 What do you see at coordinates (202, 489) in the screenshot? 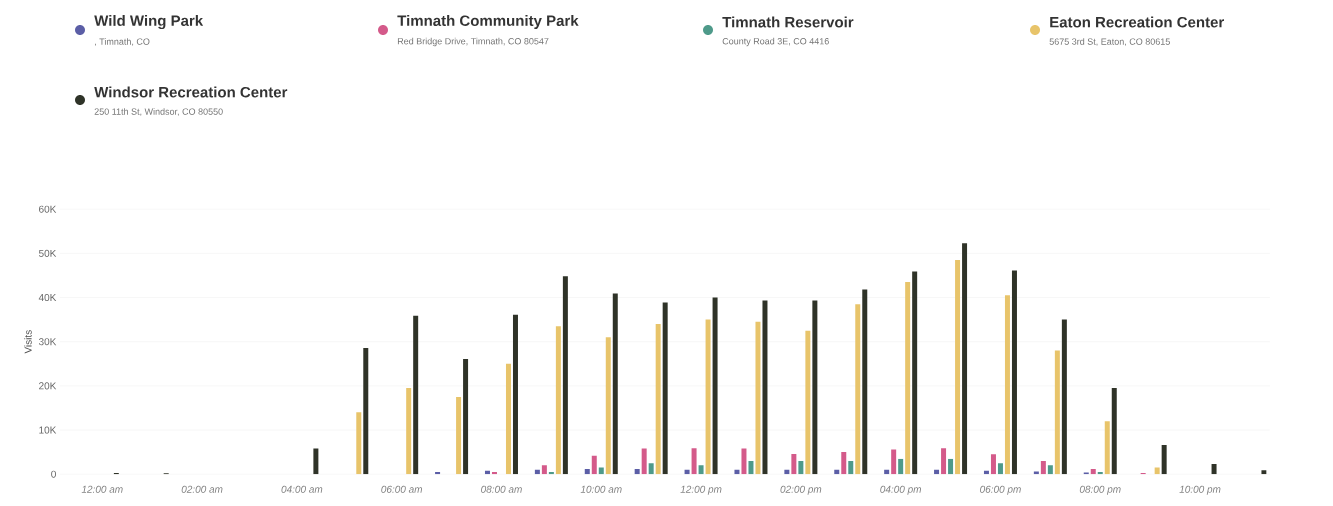
I see `x-tick-label: 02:00 am` at bounding box center [202, 489].